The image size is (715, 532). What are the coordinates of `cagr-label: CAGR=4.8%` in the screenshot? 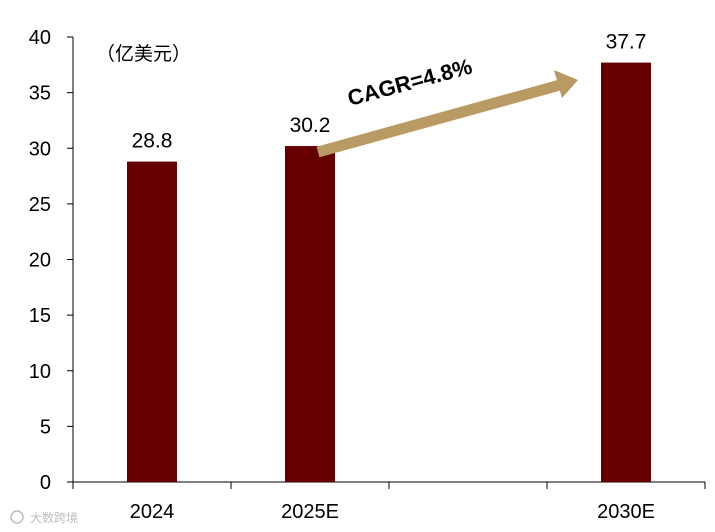 It's located at (410, 82).